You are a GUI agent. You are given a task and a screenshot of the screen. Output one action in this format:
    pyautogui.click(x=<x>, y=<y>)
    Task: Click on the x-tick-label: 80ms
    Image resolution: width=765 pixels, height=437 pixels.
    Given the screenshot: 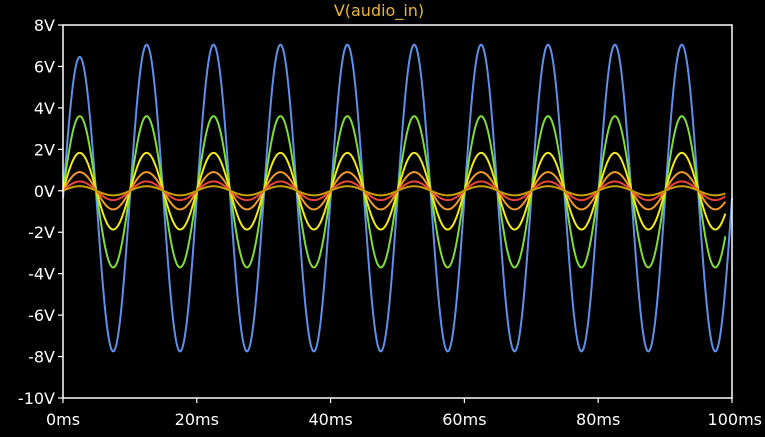 What is the action you would take?
    pyautogui.click(x=598, y=419)
    